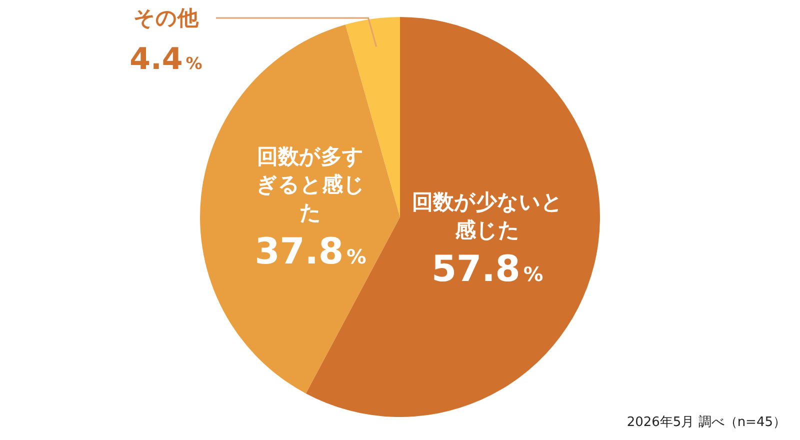  I want to click on data-label: 57.8%, so click(487, 269).